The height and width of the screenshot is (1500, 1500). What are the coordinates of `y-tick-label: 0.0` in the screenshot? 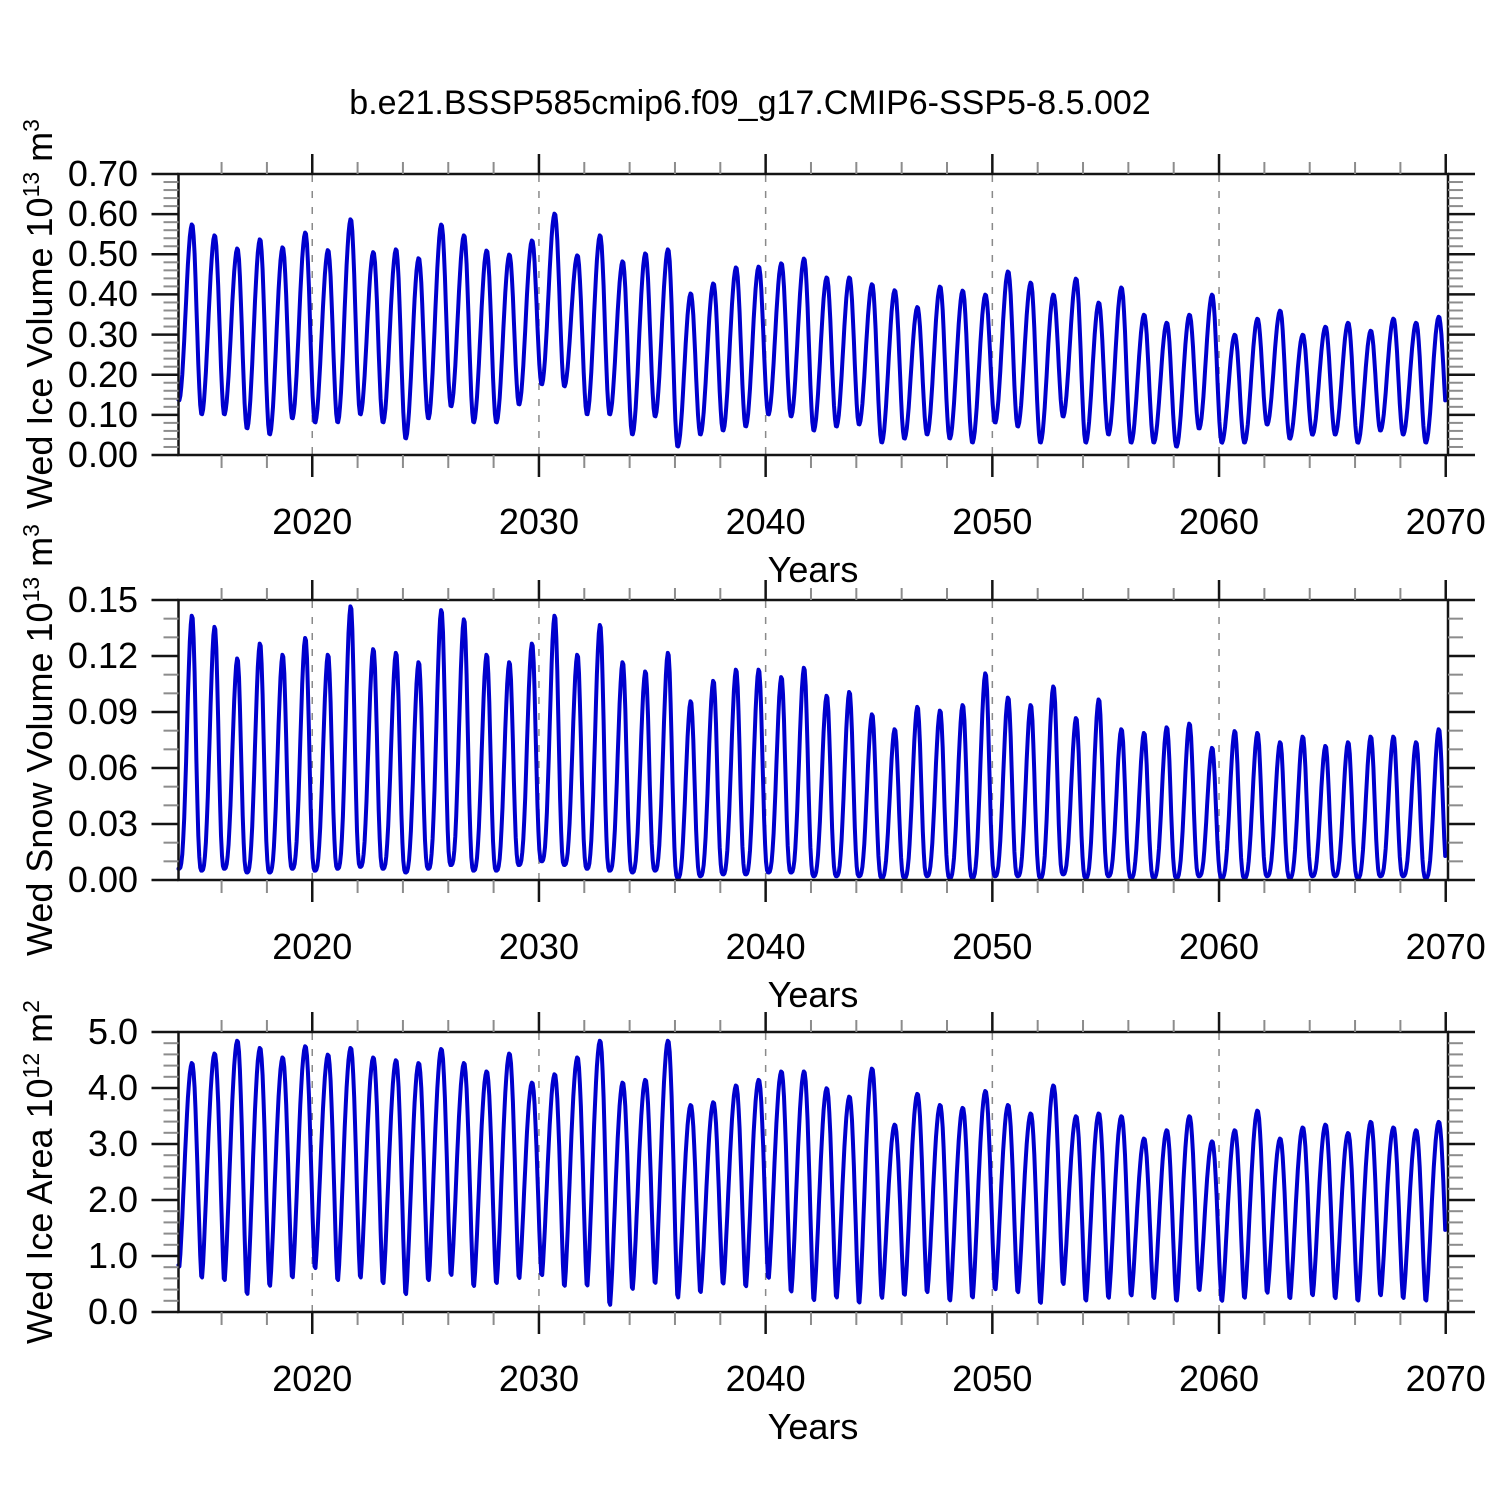 It's located at (112, 1311).